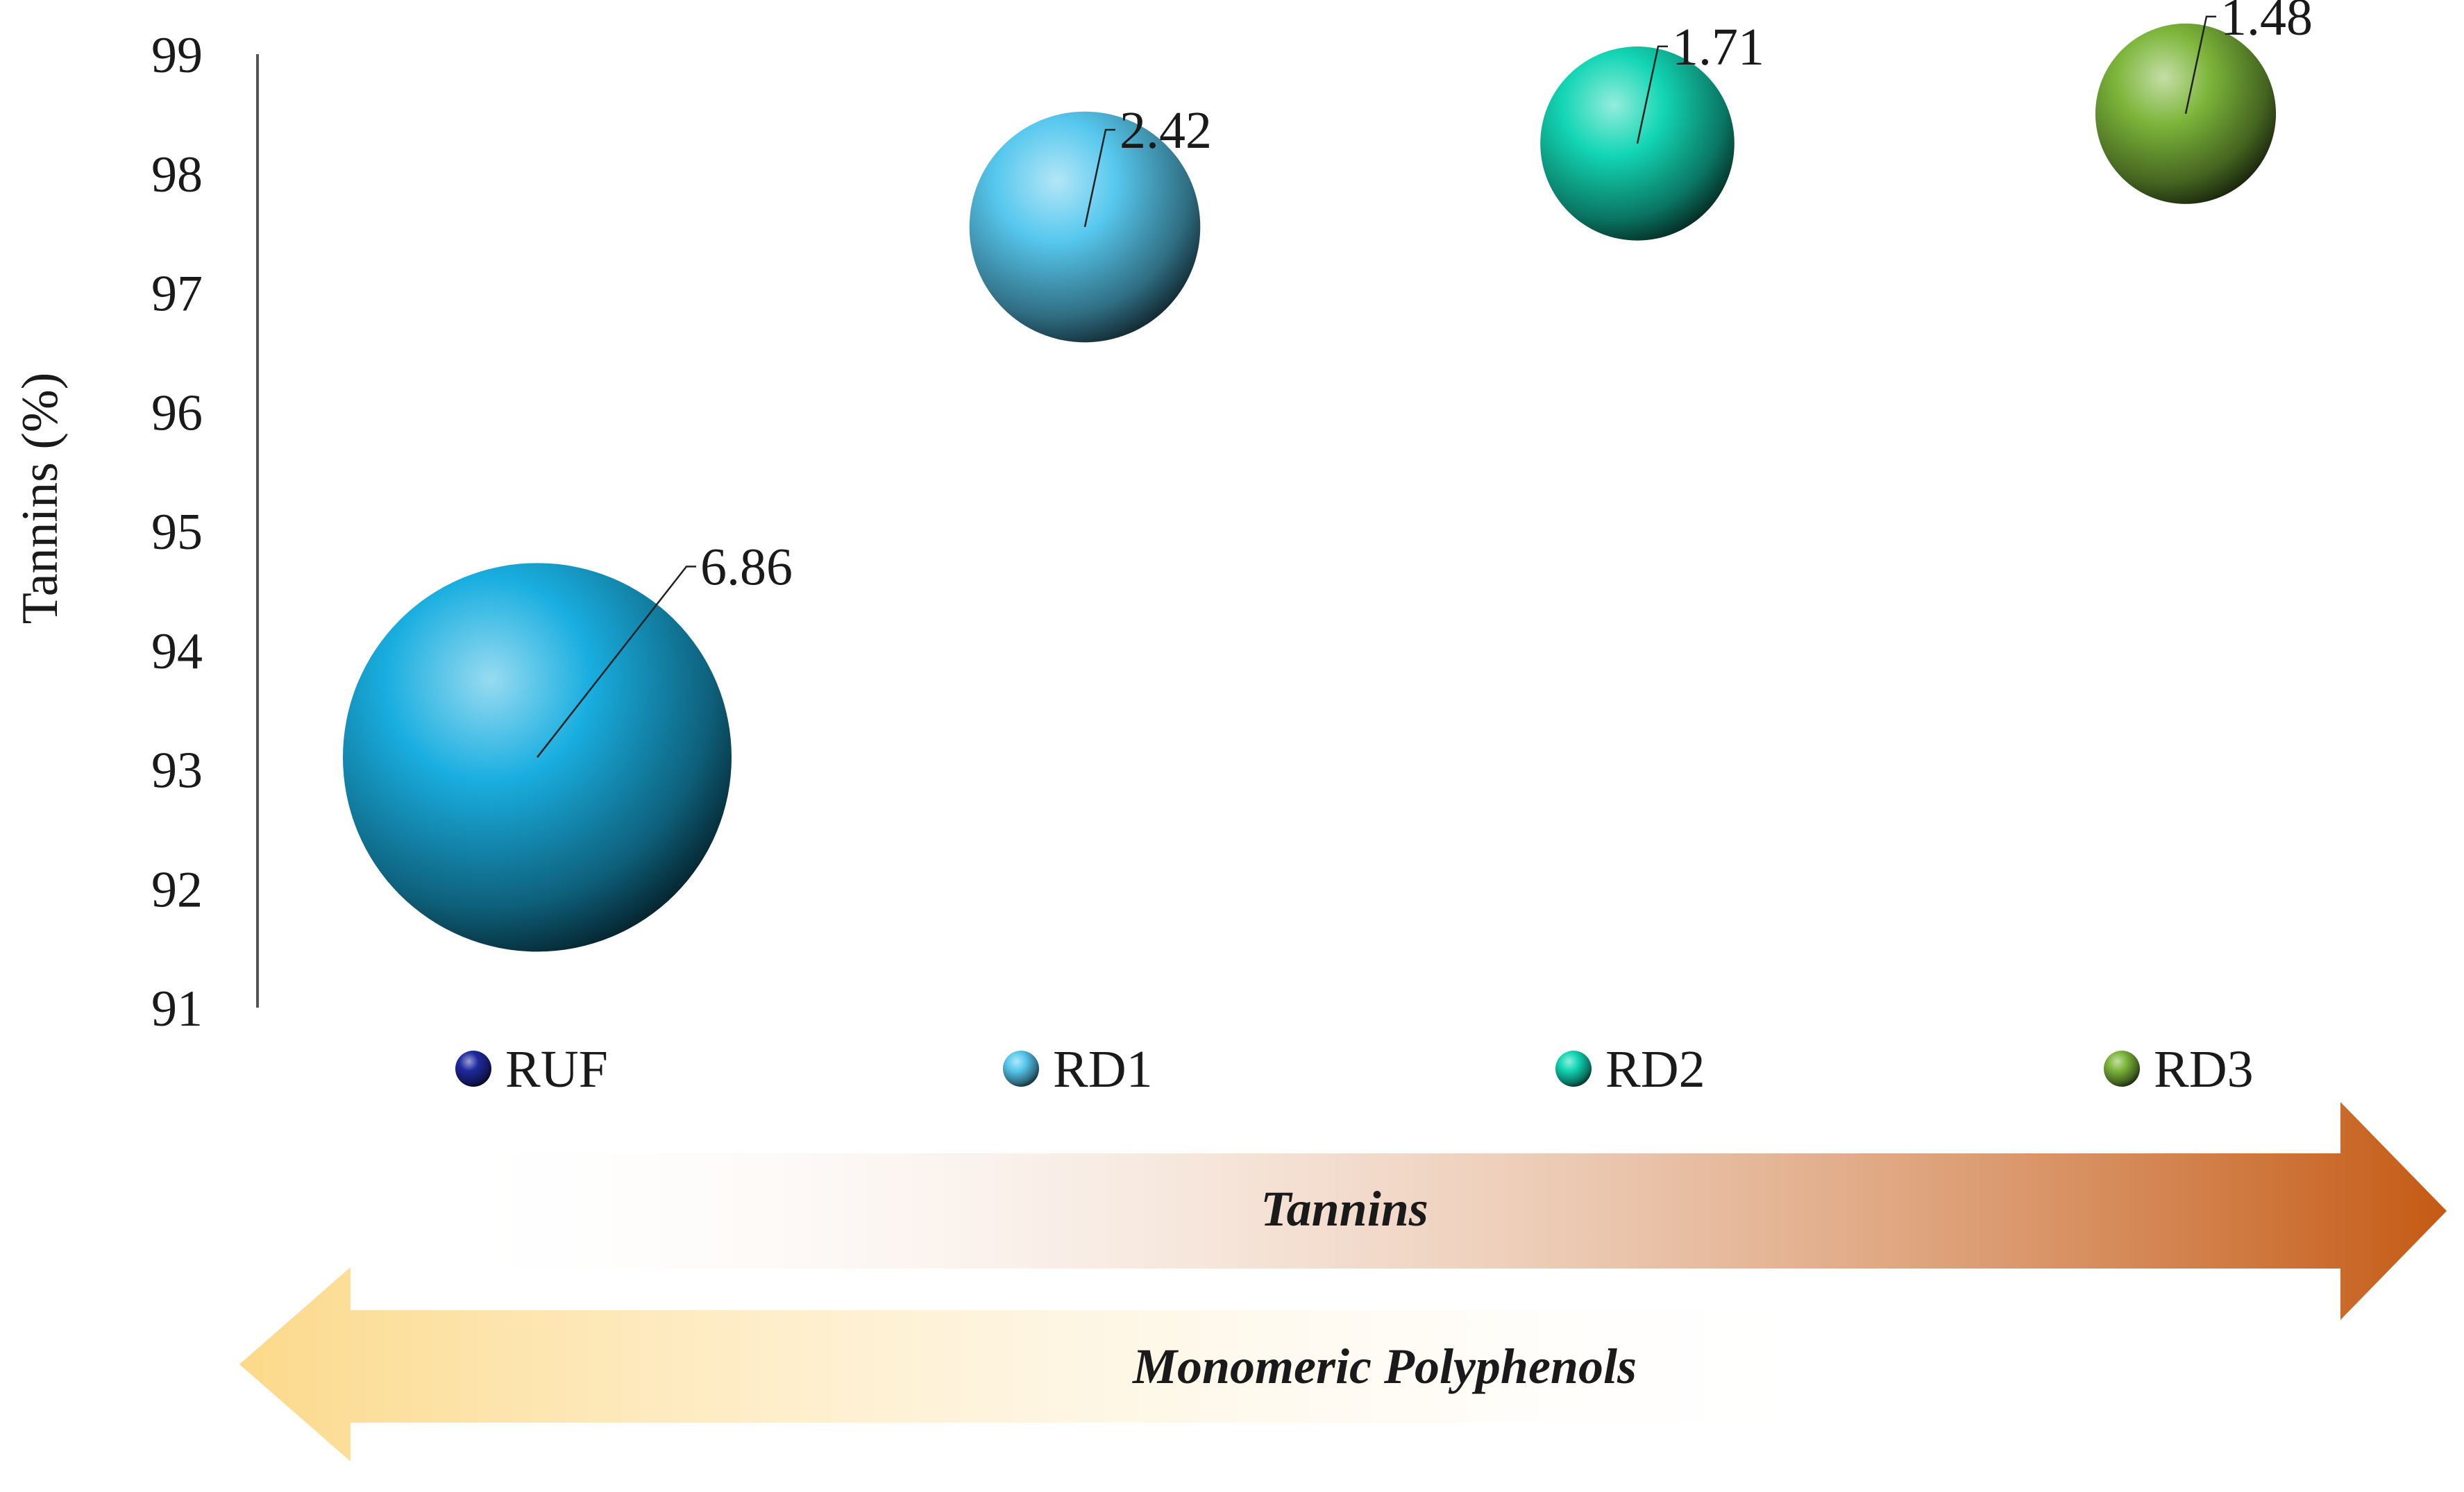 Image resolution: width=2464 pixels, height=1492 pixels. What do you see at coordinates (40, 499) in the screenshot?
I see `y-axis-label: Tannins (%)` at bounding box center [40, 499].